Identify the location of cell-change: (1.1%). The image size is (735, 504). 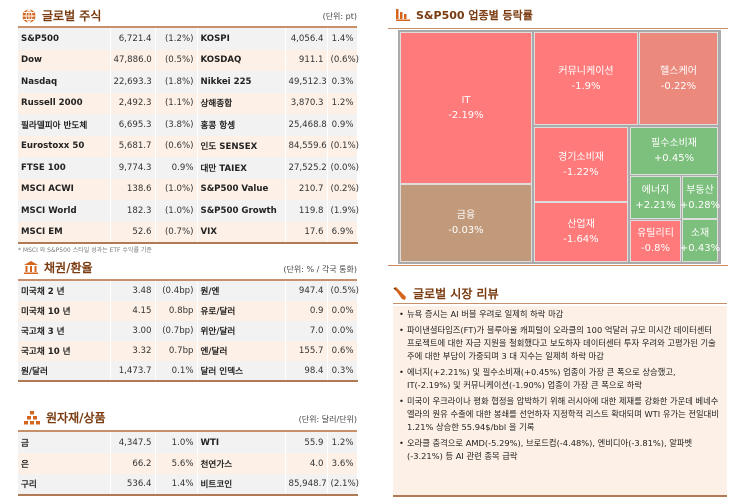
(176, 103).